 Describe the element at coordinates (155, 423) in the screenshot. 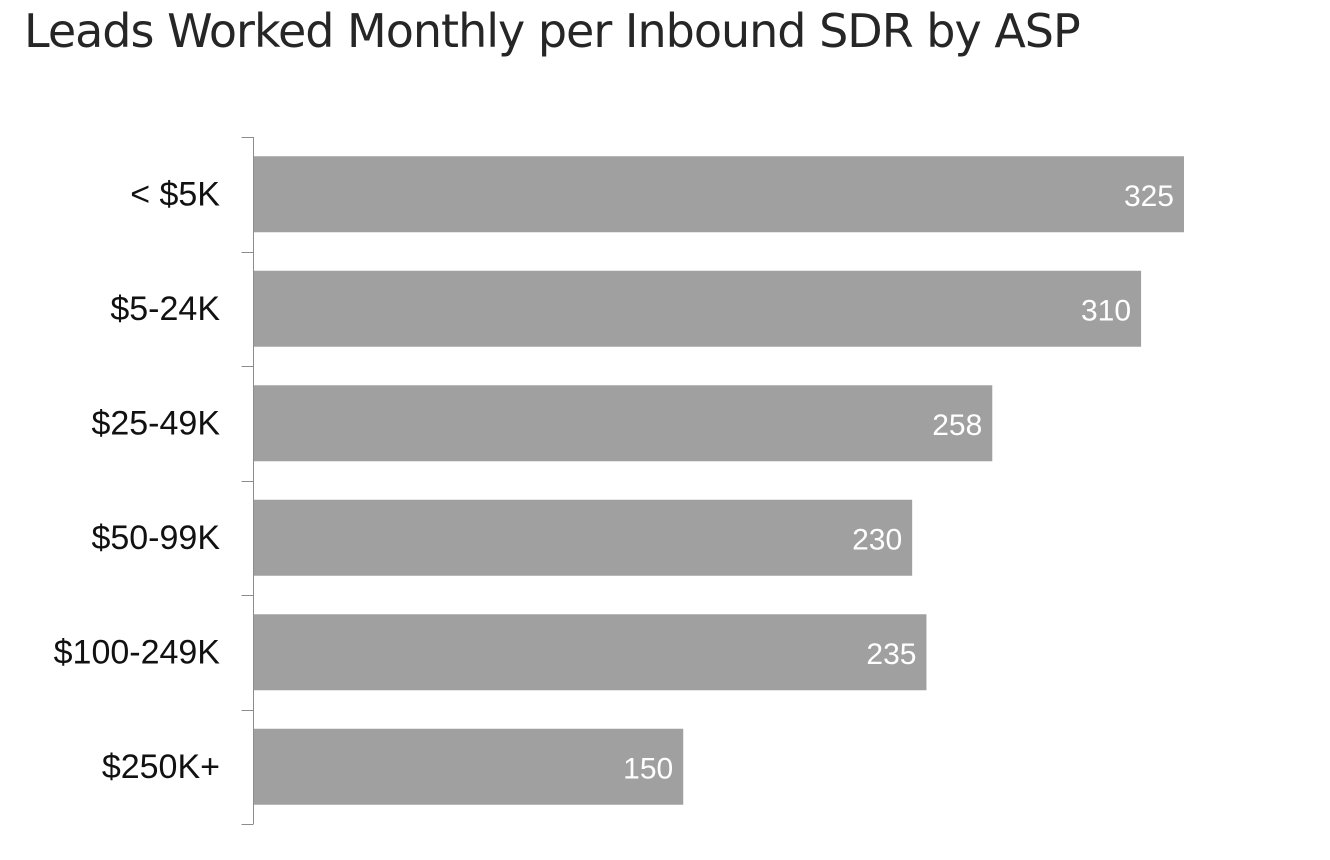

I see `category-label: $25-49K` at that location.